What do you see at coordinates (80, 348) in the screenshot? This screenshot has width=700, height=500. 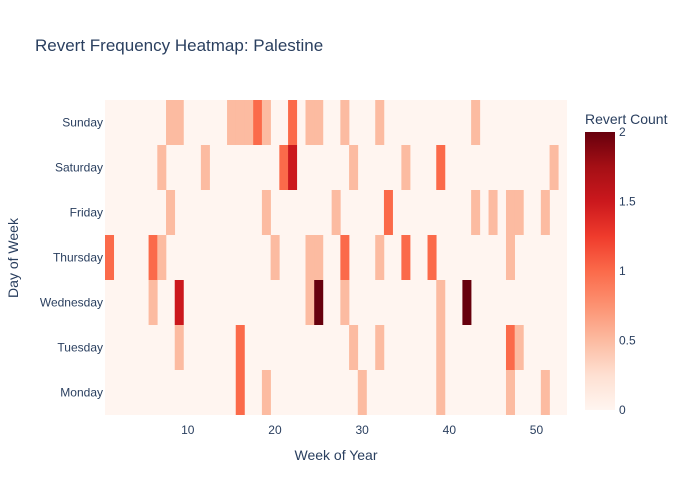 I see `y-tick-label: Tuesday` at bounding box center [80, 348].